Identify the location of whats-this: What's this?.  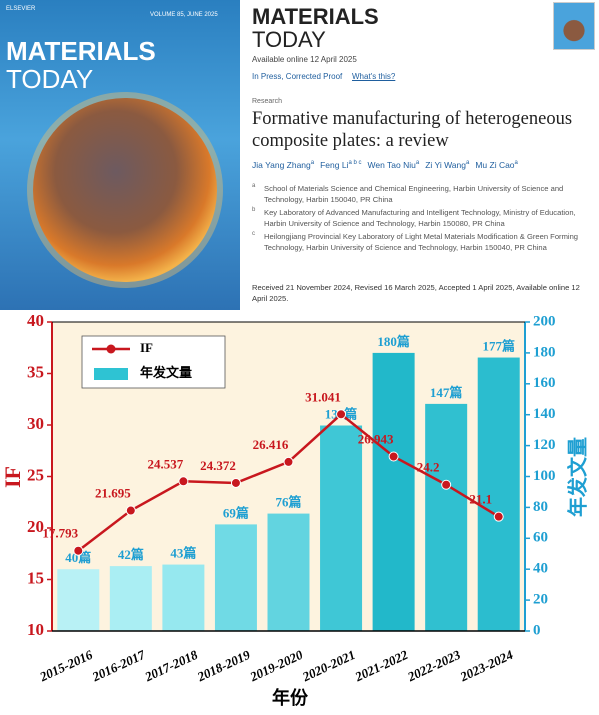
(374, 76).